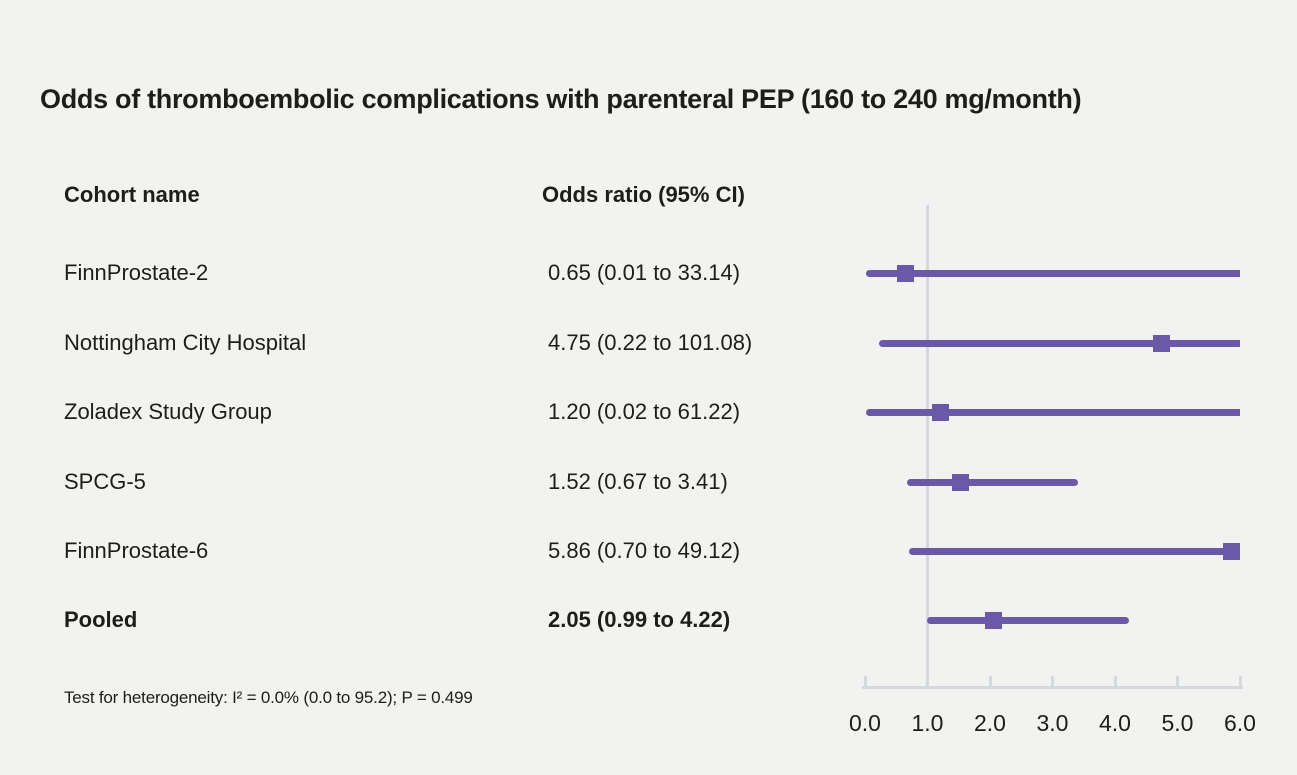  I want to click on column-header-cohort: Cohort name, so click(132, 194).